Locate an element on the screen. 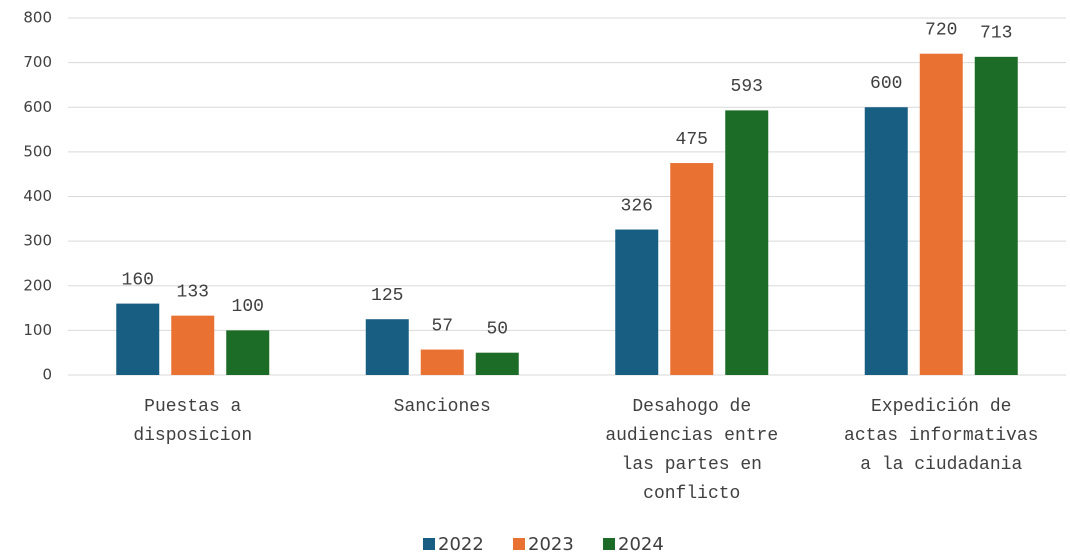 The image size is (1070, 557). y-tick-label: 600 is located at coordinates (37, 107).